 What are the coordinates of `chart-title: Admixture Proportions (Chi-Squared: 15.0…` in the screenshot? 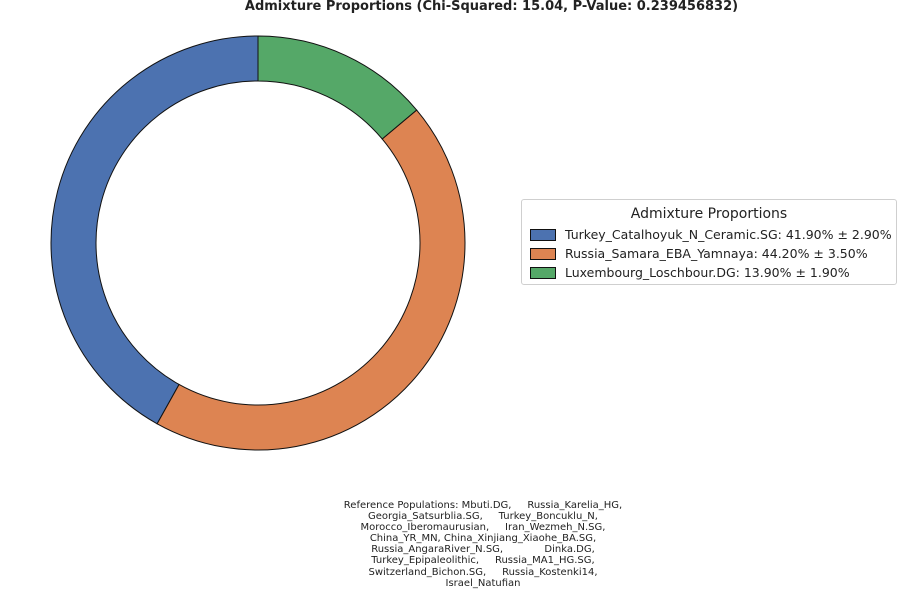 It's located at (491, 7).